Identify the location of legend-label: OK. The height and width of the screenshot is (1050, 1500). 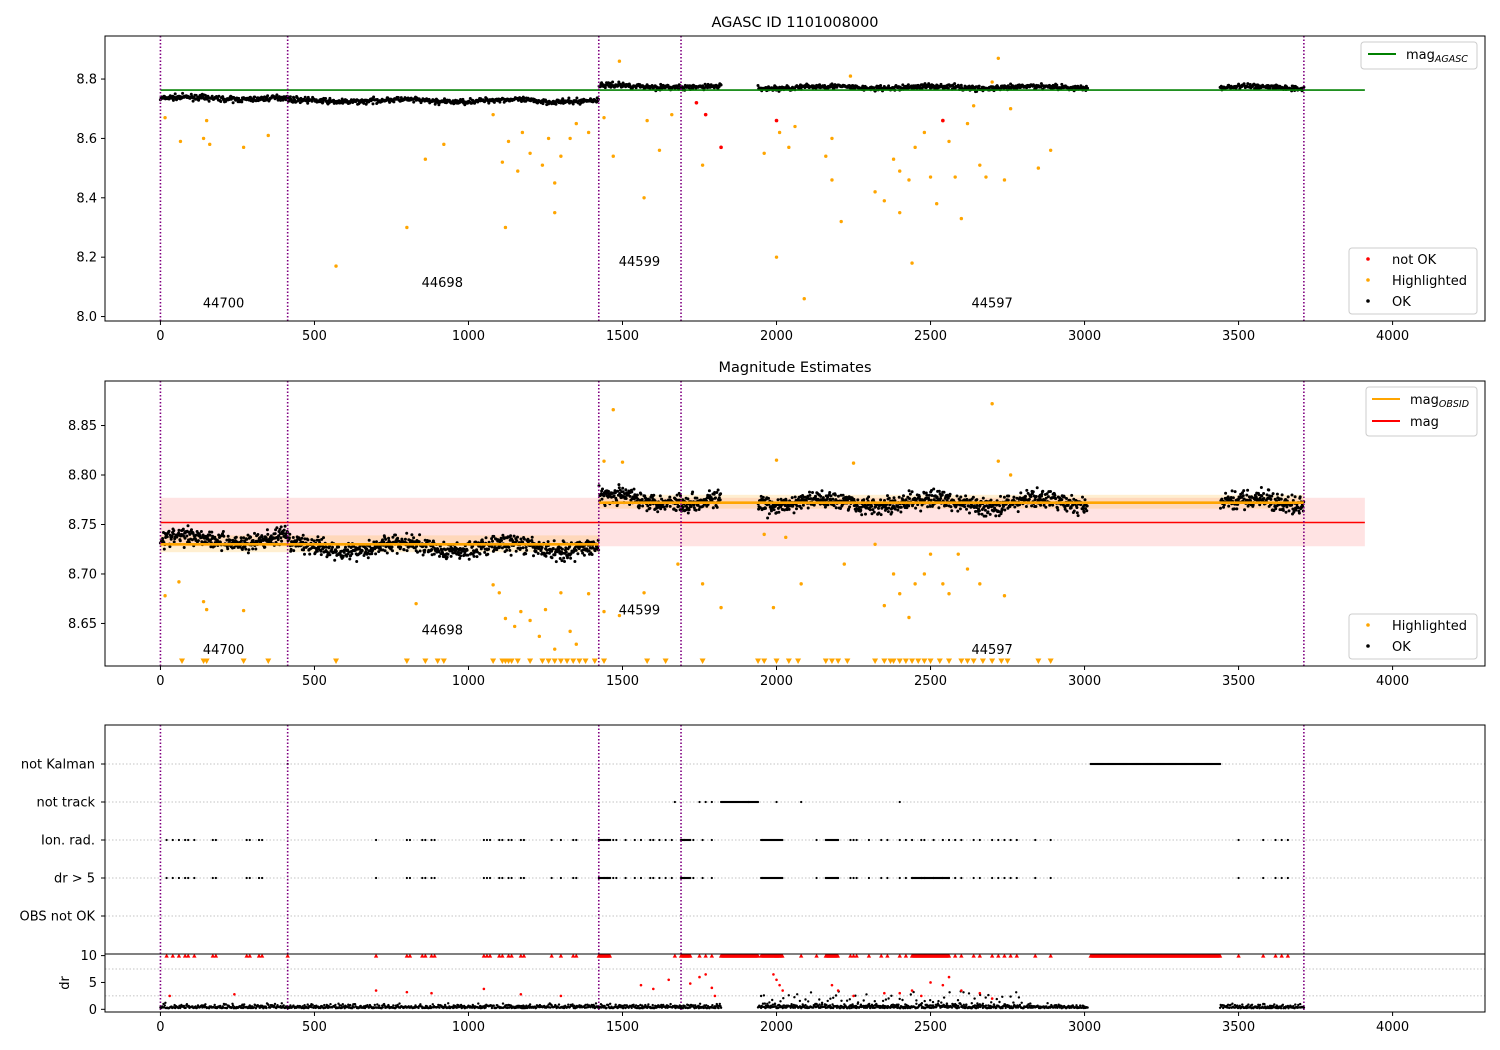
(1401, 302).